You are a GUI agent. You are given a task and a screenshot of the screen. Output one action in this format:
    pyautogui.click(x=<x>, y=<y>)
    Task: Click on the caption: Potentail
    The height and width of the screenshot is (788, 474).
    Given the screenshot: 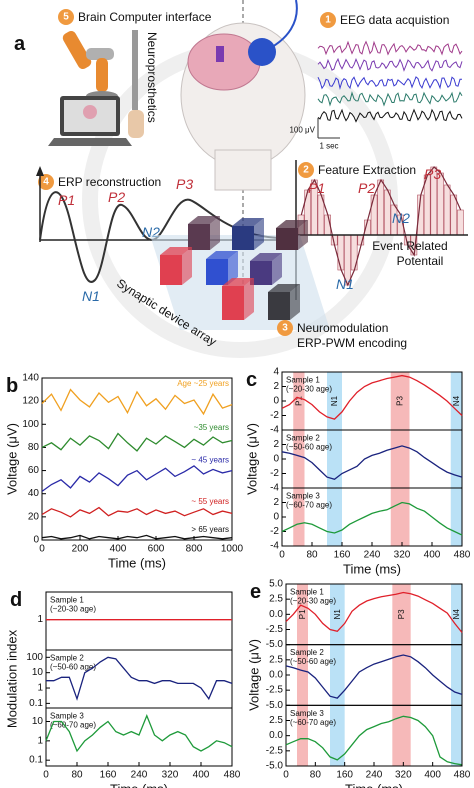 What is the action you would take?
    pyautogui.click(x=420, y=261)
    